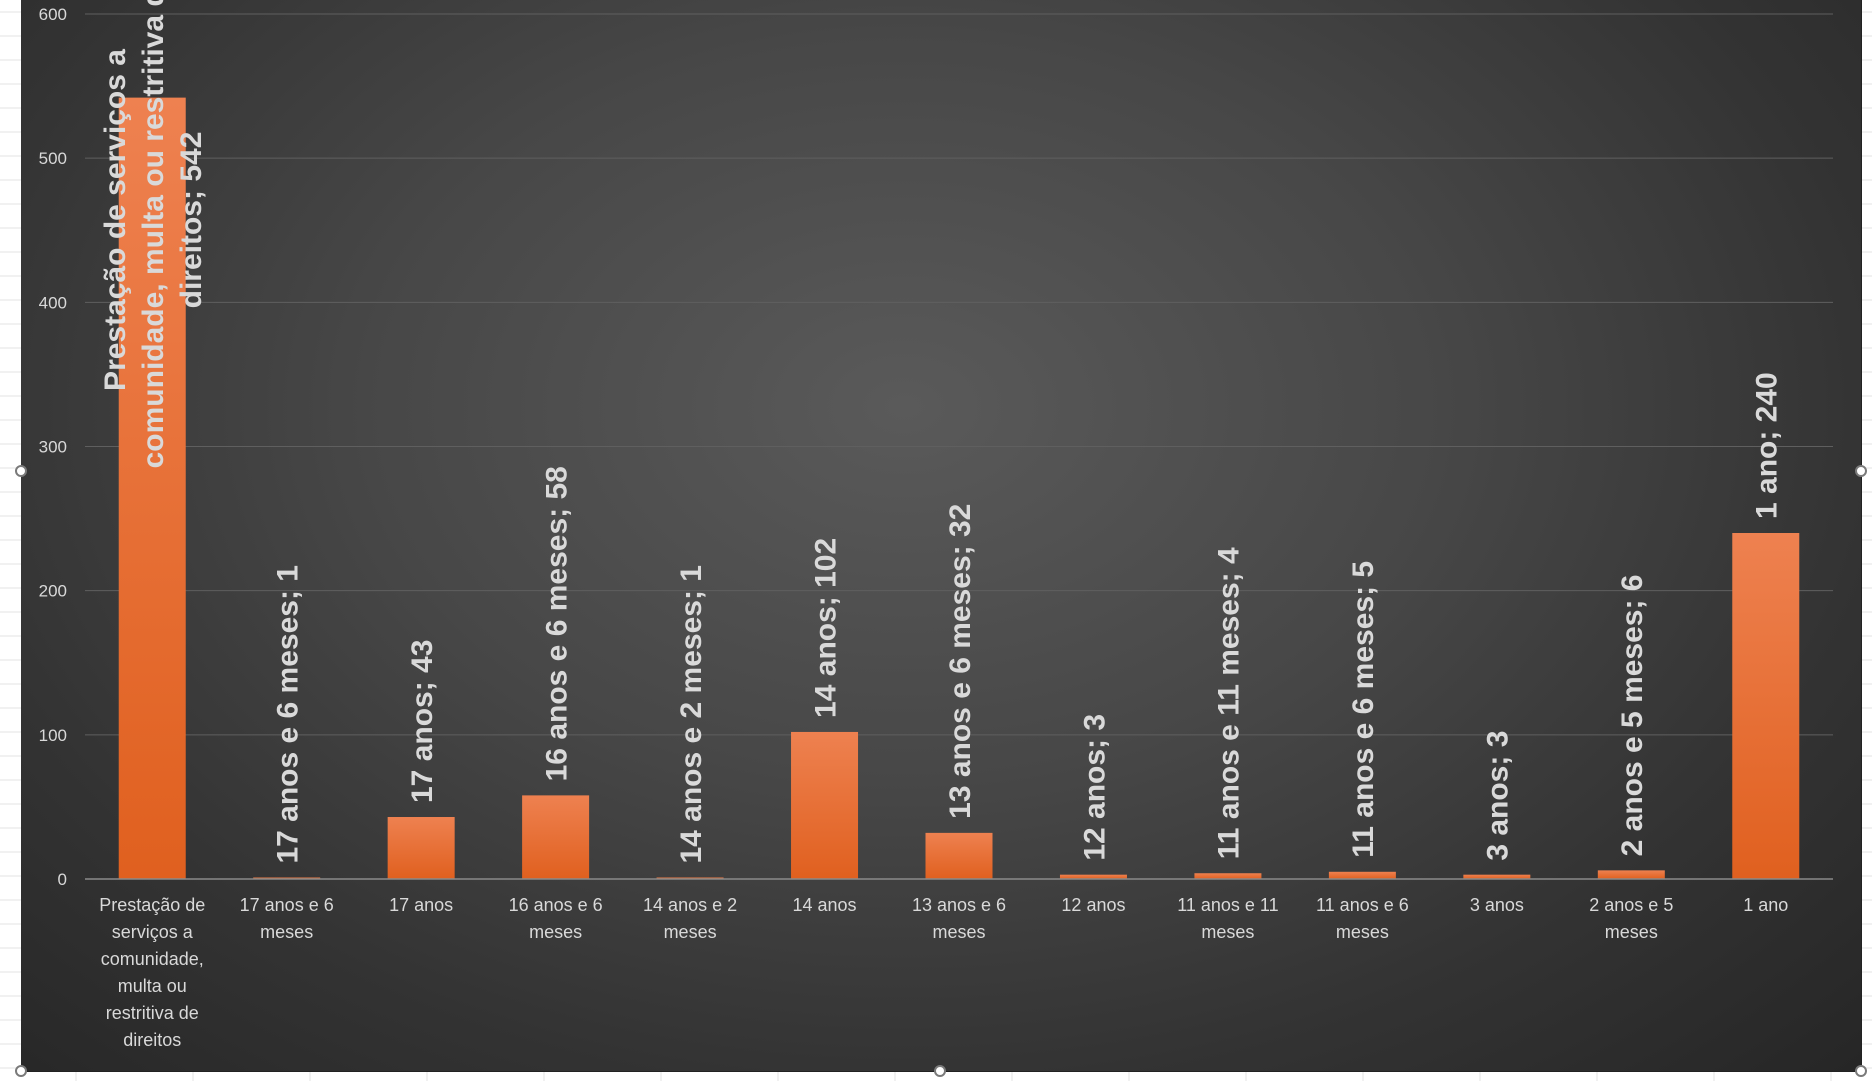 This screenshot has width=1872, height=1081. Describe the element at coordinates (1632, 716) in the screenshot. I see `data-label: 2 anos e 5 meses; 6` at that location.